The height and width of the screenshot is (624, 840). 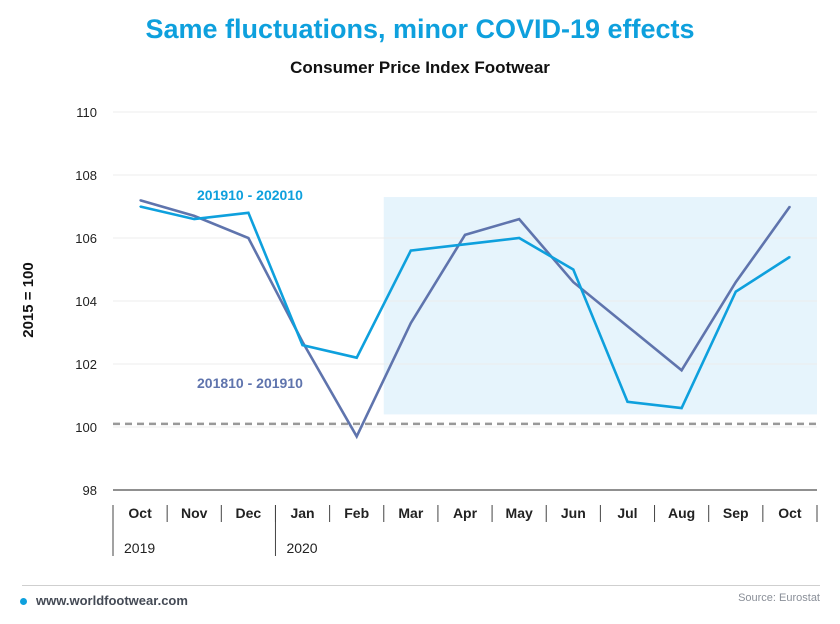 I want to click on y-axis-label: 2015 = 100, so click(x=28, y=300).